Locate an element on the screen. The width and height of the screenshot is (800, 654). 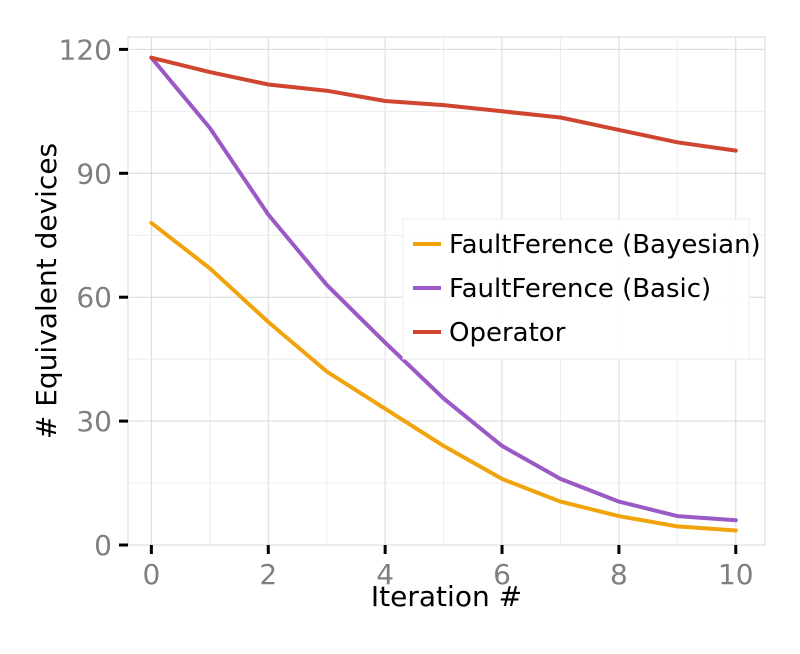
y-tick-label: 0 is located at coordinates (103, 545).